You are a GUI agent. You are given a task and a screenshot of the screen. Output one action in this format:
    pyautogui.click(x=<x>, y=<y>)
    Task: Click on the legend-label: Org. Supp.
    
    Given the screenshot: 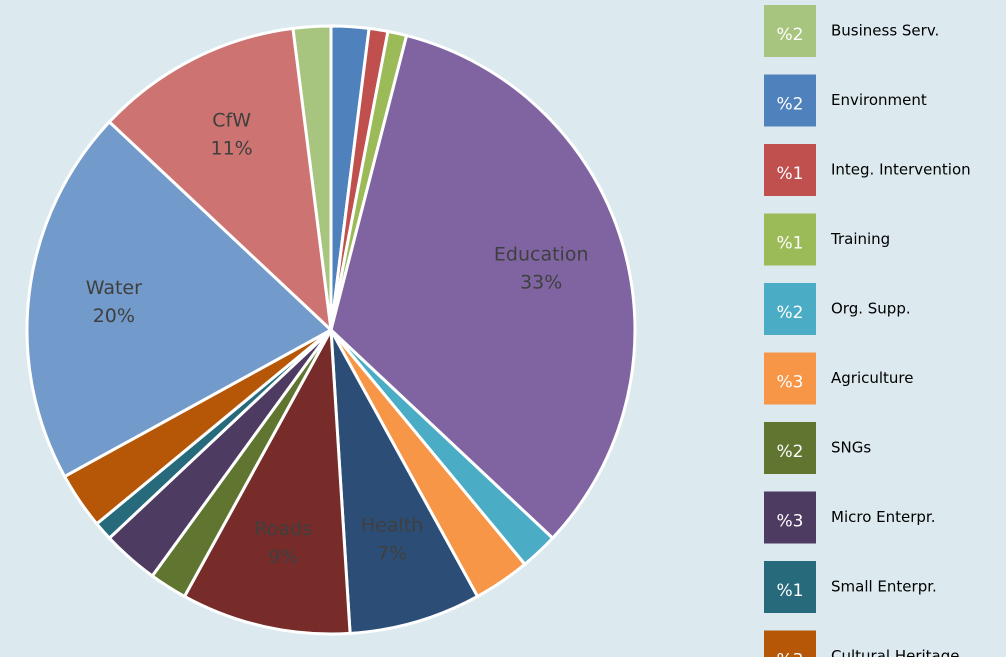 What is the action you would take?
    pyautogui.click(x=871, y=309)
    